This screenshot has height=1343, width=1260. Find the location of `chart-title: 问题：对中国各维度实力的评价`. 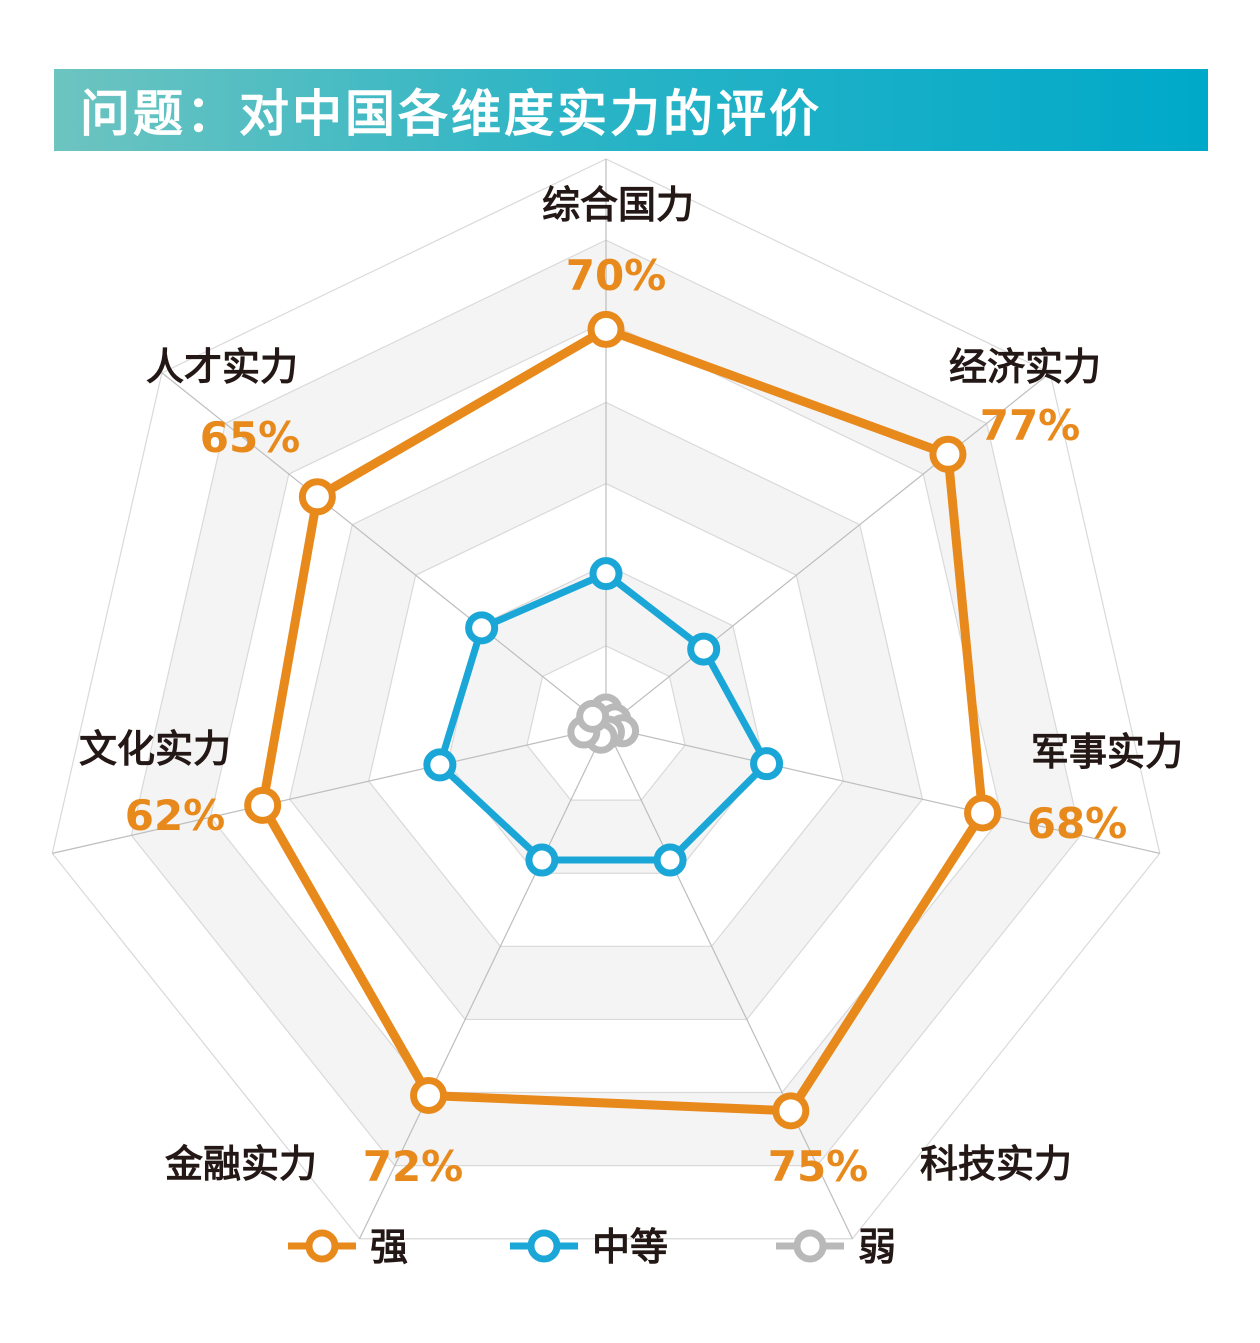

chart-title: 问题：对中国各维度实力的评价 is located at coordinates (451, 114).